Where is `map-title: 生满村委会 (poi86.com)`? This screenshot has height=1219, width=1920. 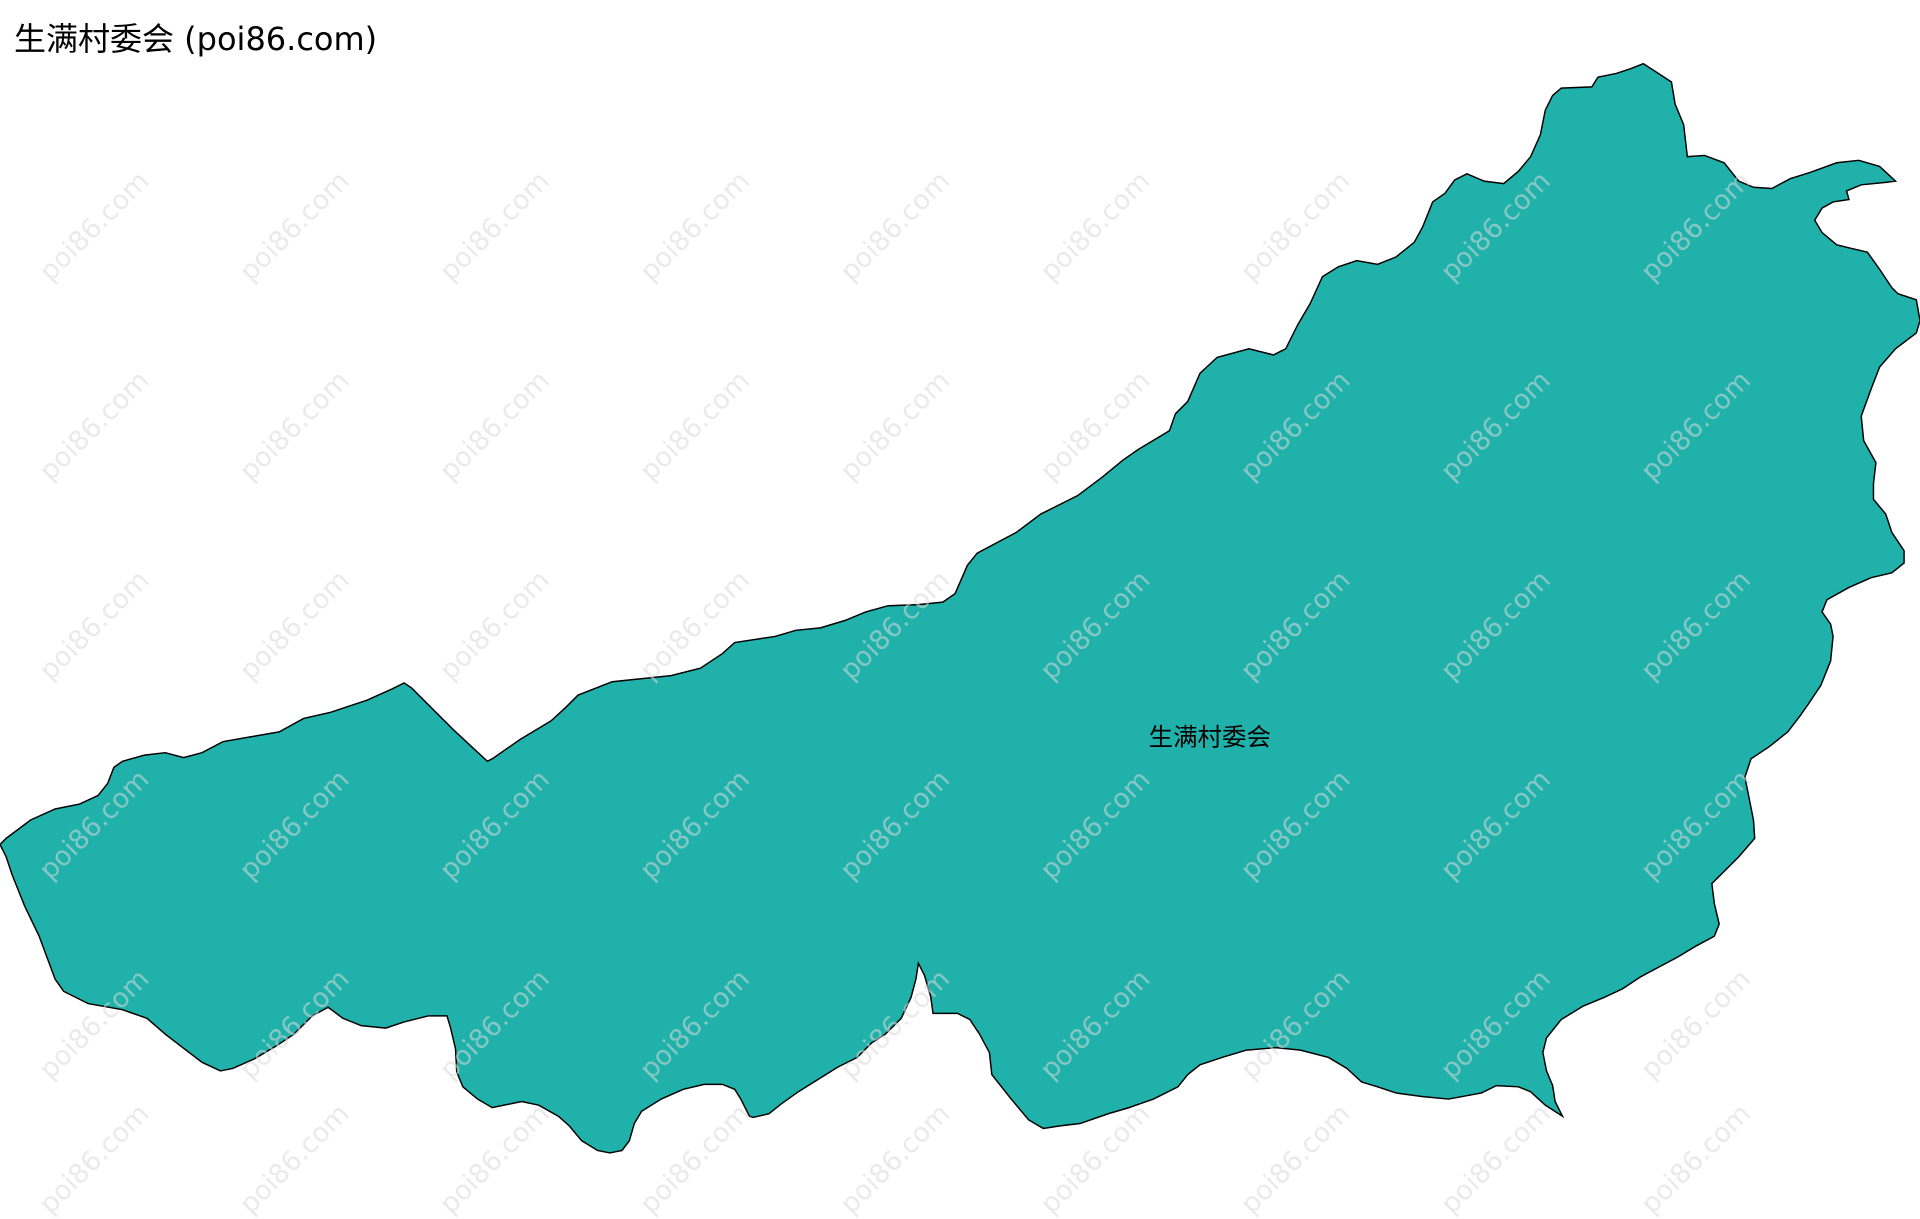
map-title: 生满村委会 (poi86.com) is located at coordinates (196, 39).